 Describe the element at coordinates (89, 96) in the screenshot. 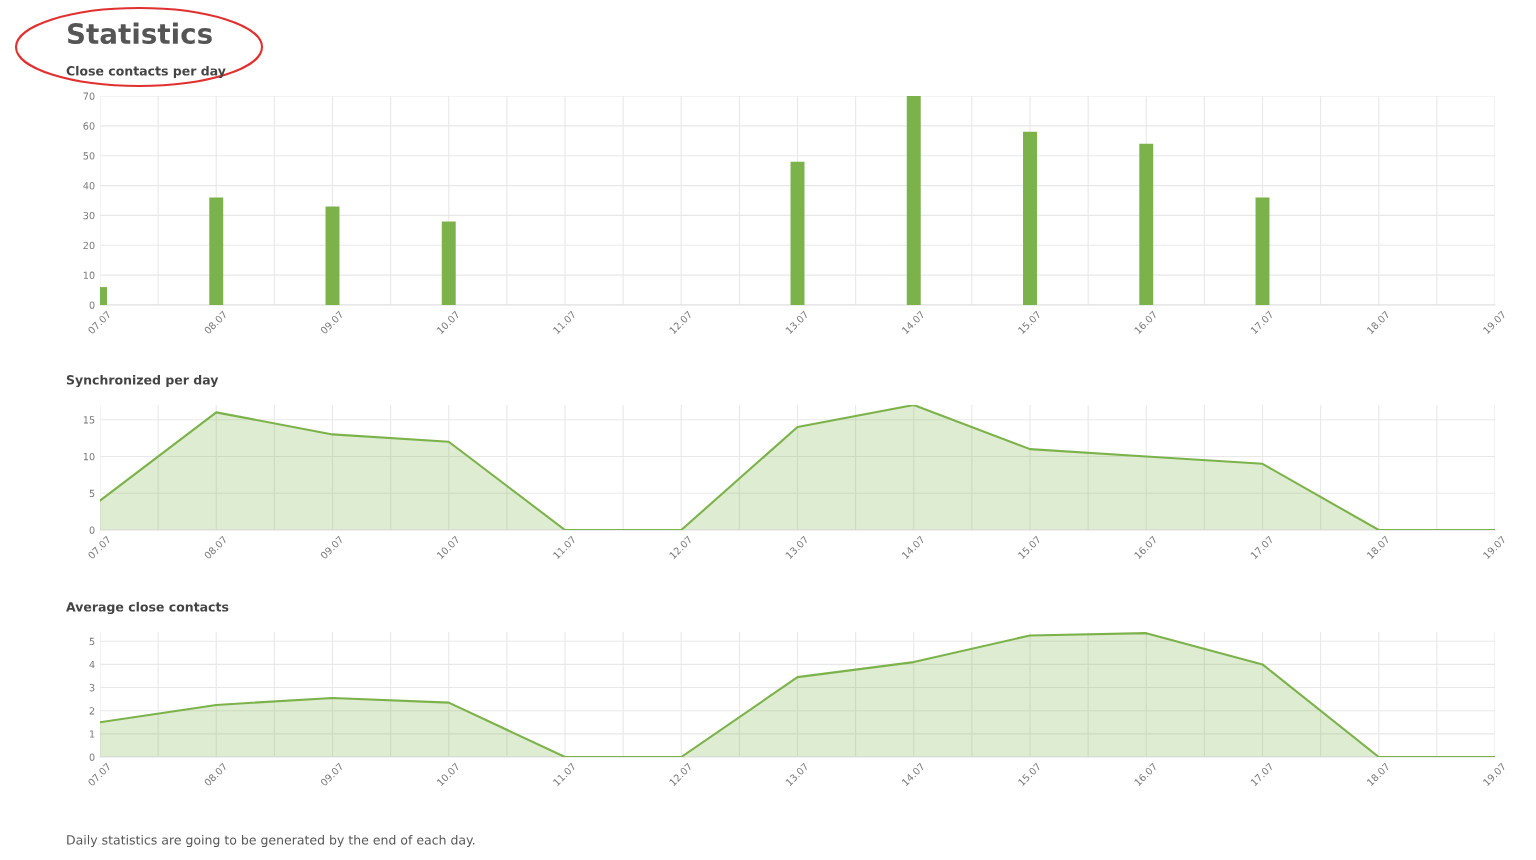

I see `y-tick-label: 70` at that location.